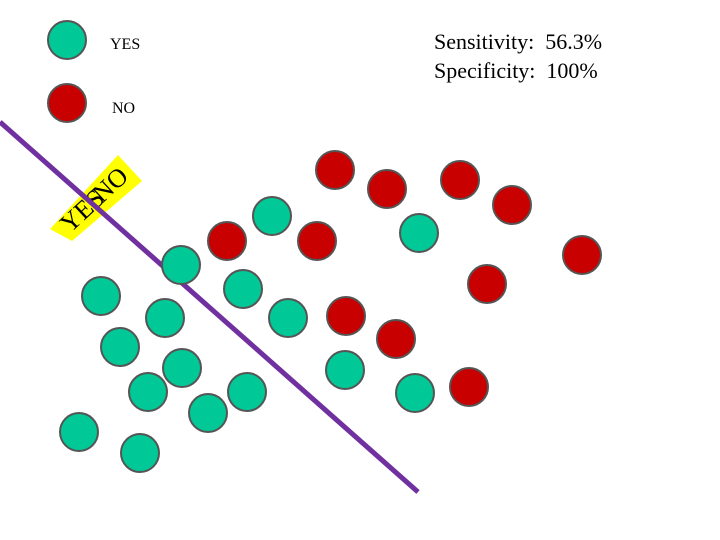 This screenshot has height=540, width=720. What do you see at coordinates (124, 108) in the screenshot?
I see `legend-no-label: NO` at bounding box center [124, 108].